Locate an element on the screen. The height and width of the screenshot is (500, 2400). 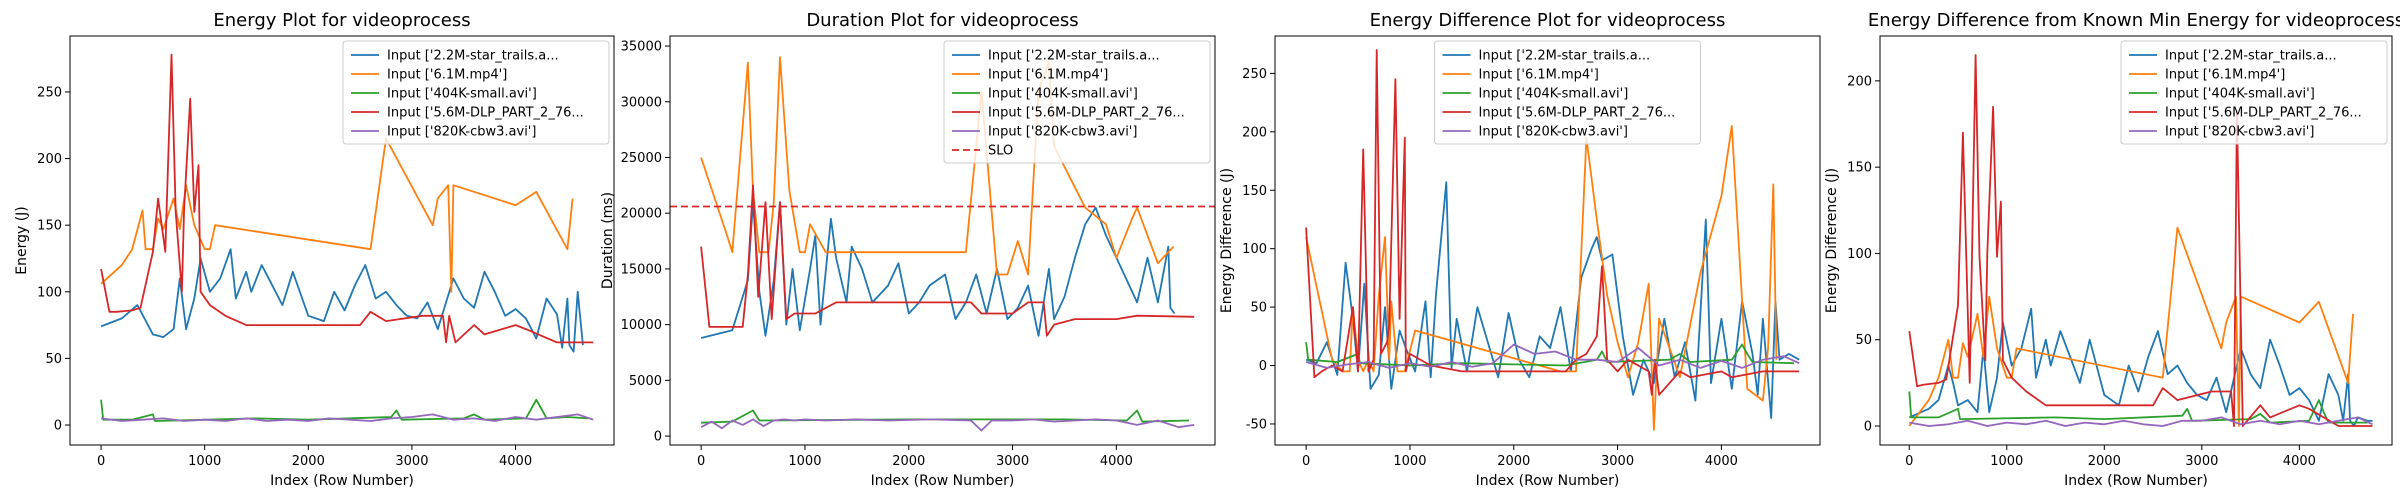
chart-title: Energy Plot for videoprocess is located at coordinates (341, 20).